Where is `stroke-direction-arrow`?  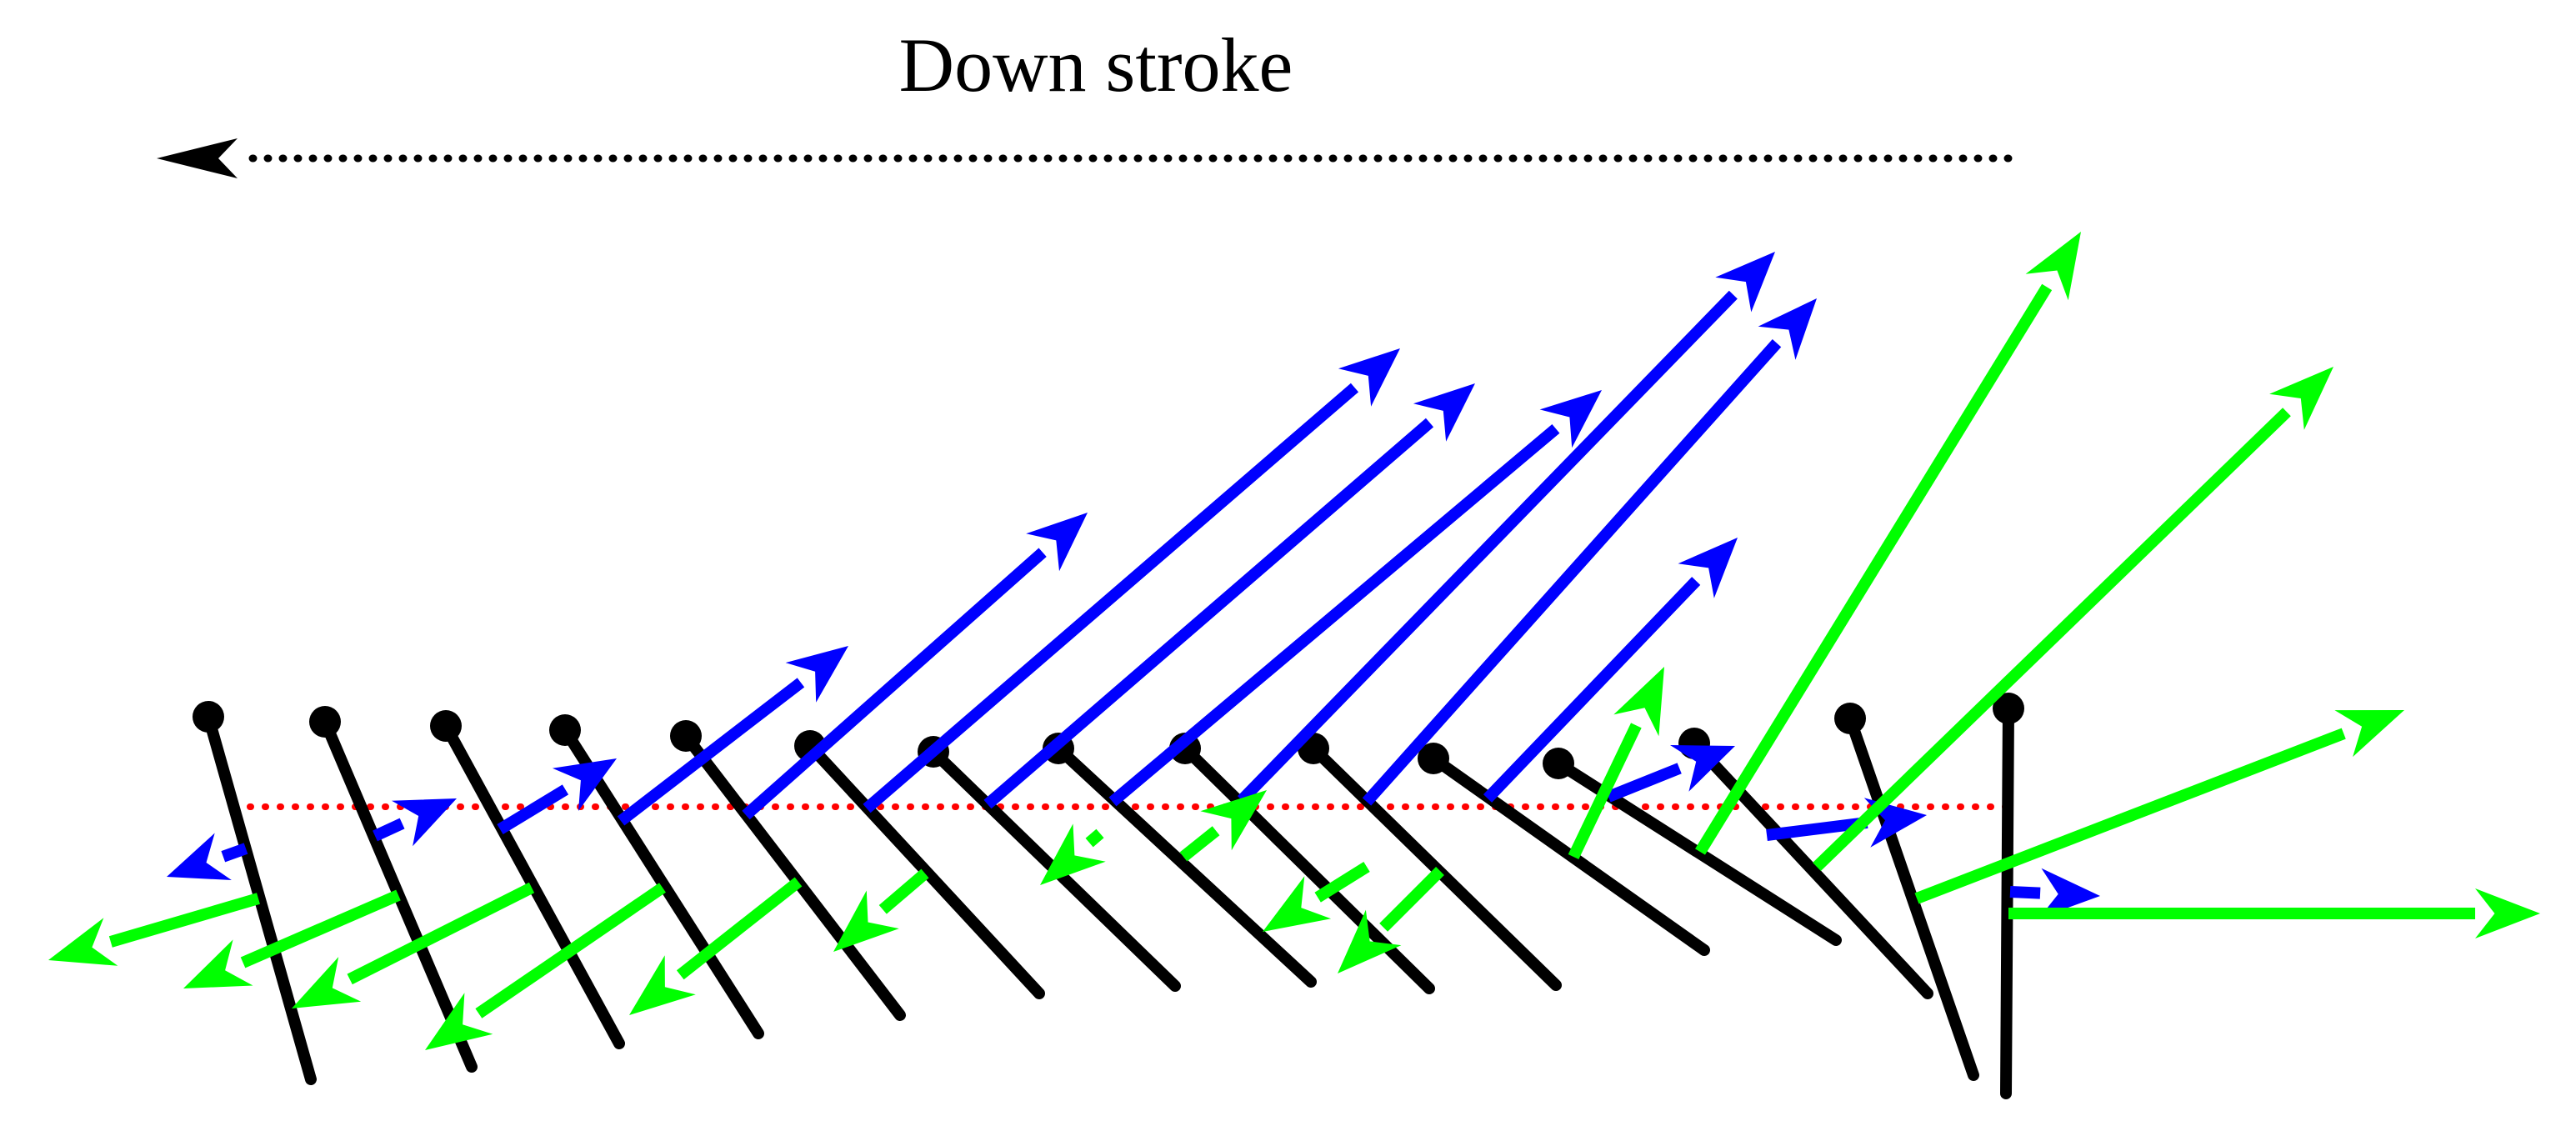 stroke-direction-arrow is located at coordinates (1085, 158).